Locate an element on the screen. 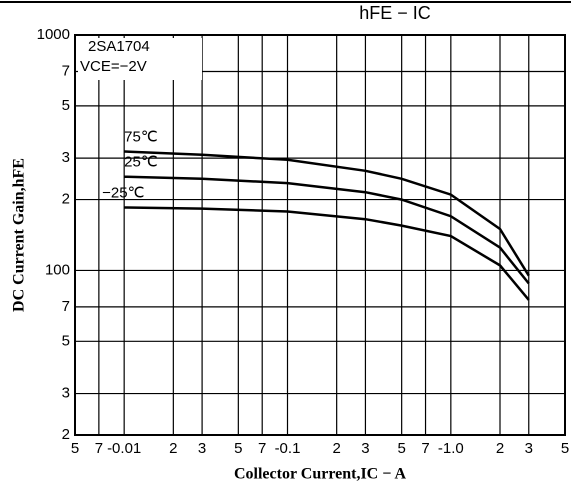 The image size is (571, 492). series-label: 25℃ is located at coordinates (141, 162).